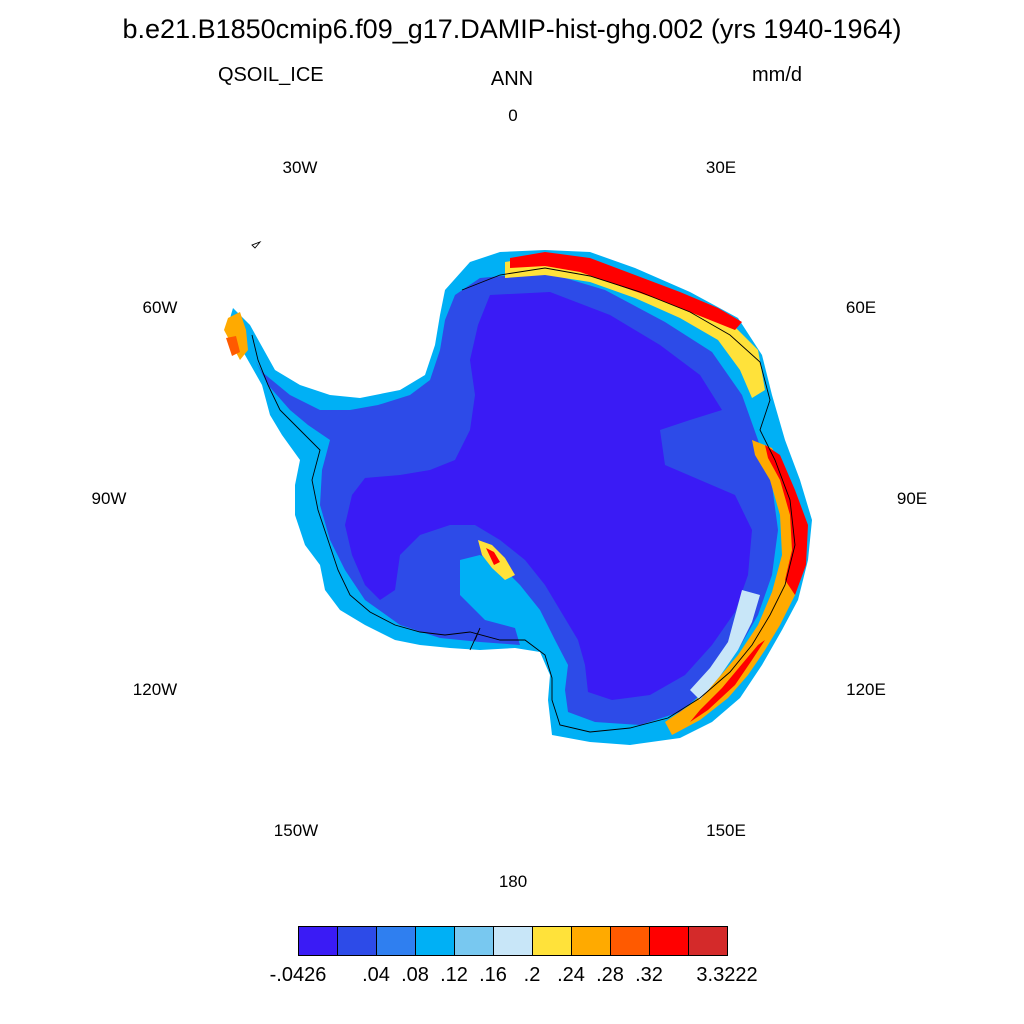  Describe the element at coordinates (725, 645) in the screenshot. I see `light-fringe-east` at that location.